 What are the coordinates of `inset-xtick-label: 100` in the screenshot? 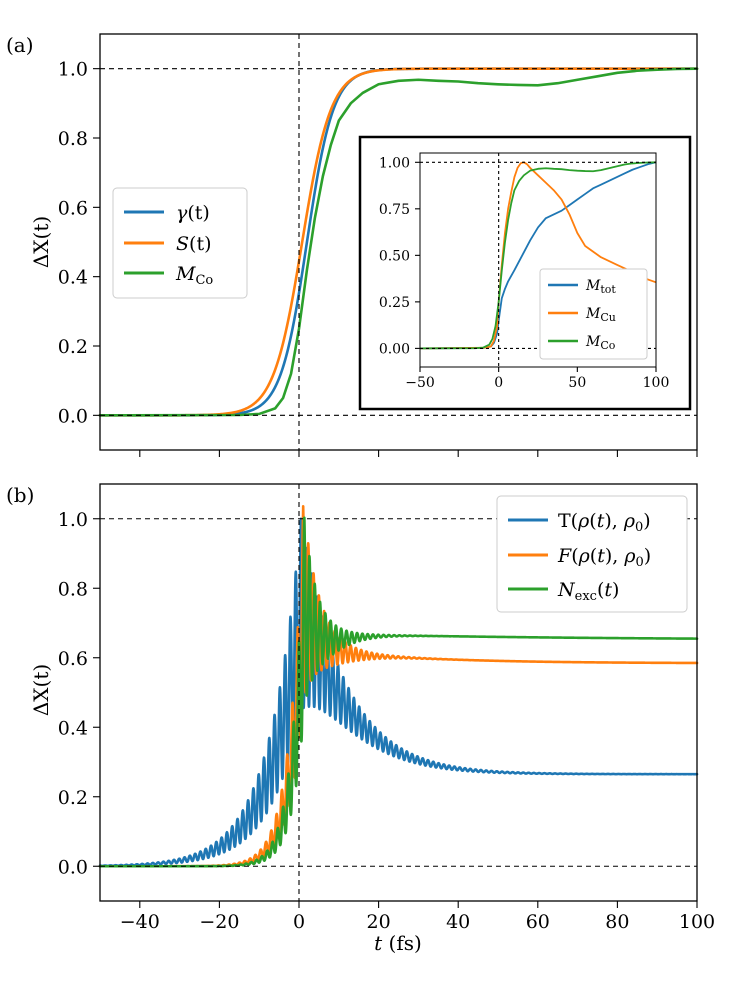 It's located at (656, 383).